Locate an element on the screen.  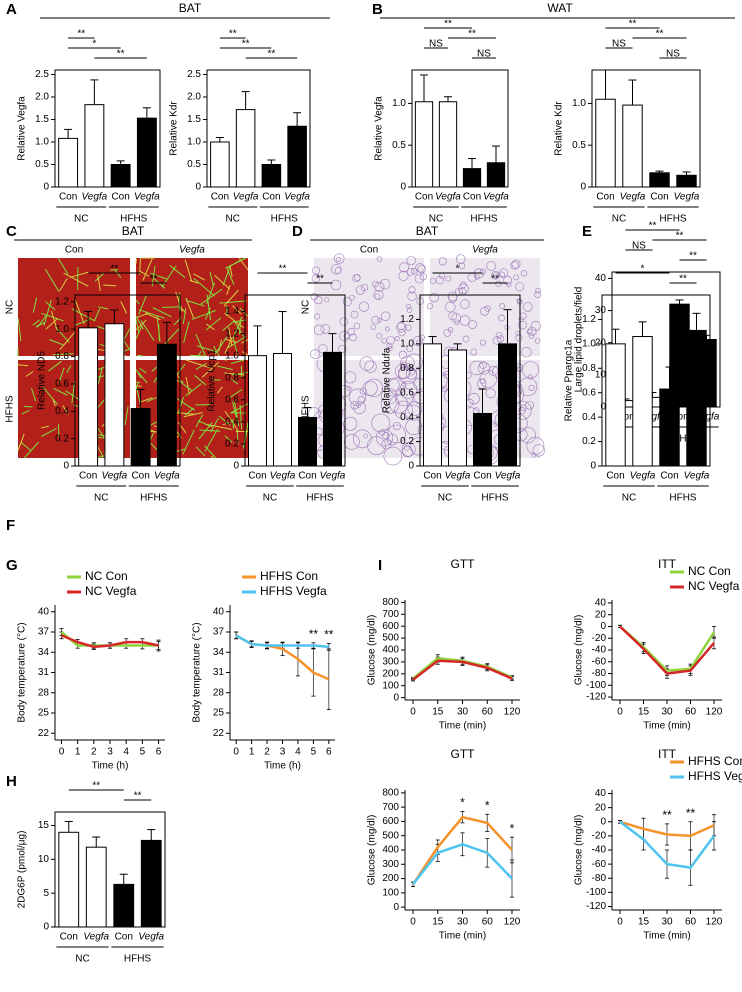
legend-label: HFHS Vegfa is located at coordinates (293, 591).